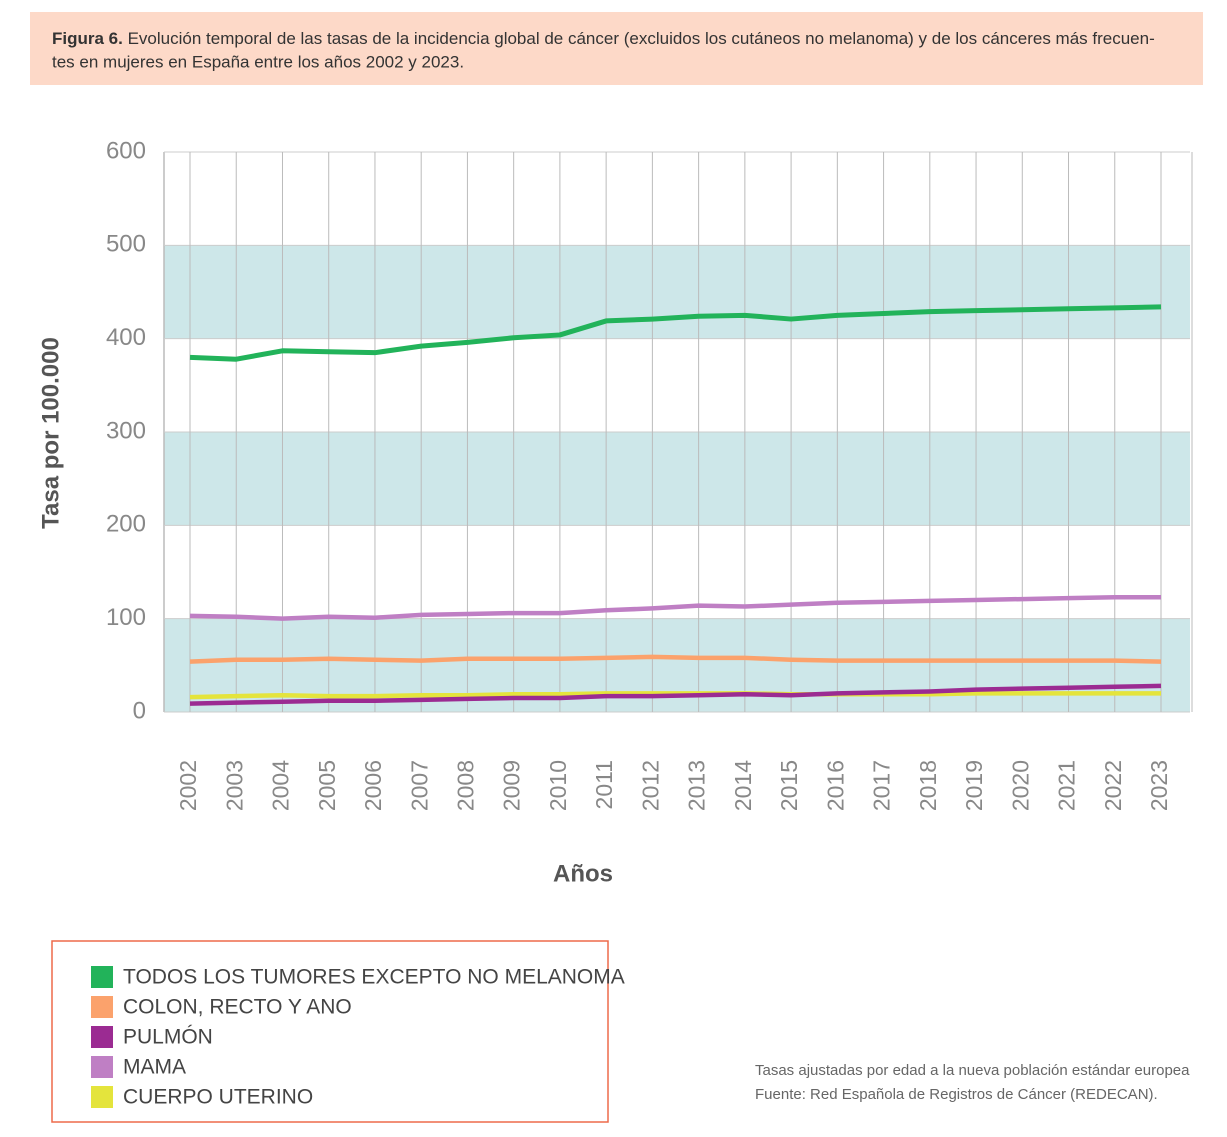 The width and height of the screenshot is (1227, 1137). Describe the element at coordinates (234, 785) in the screenshot. I see `x-tick-label: 2003` at that location.